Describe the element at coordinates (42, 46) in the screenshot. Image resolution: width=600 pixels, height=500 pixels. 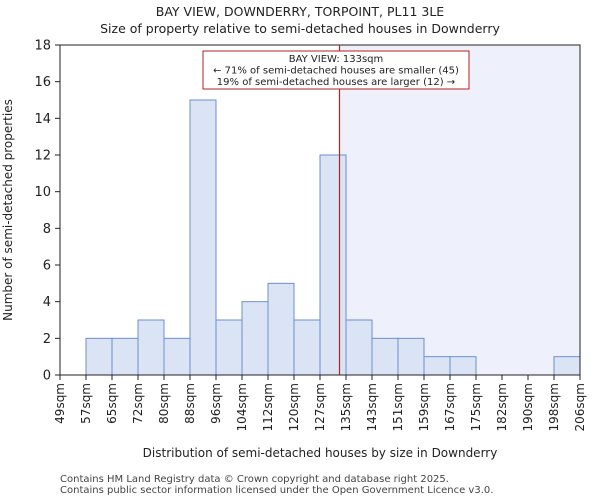
I see `y-tick-label: 18` at that location.